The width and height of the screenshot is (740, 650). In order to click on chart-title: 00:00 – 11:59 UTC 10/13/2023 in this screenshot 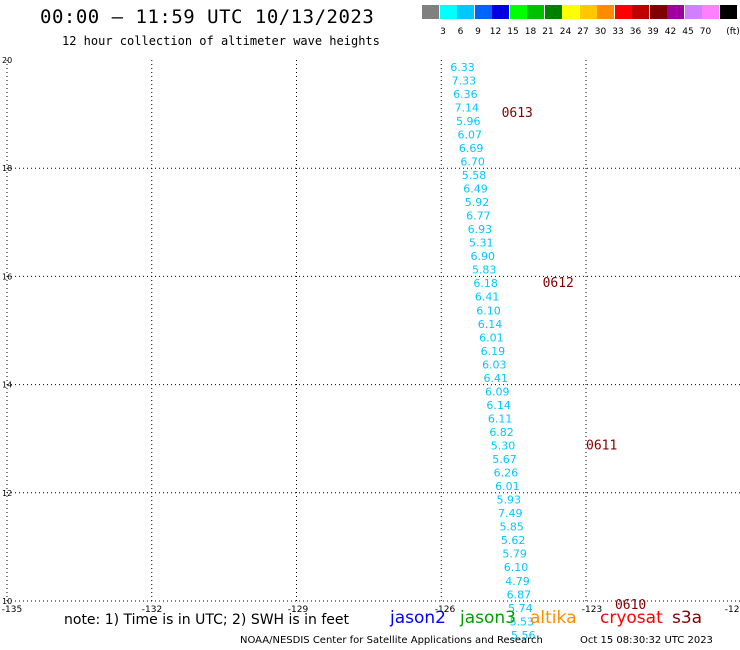, I will do `click(207, 17)`.